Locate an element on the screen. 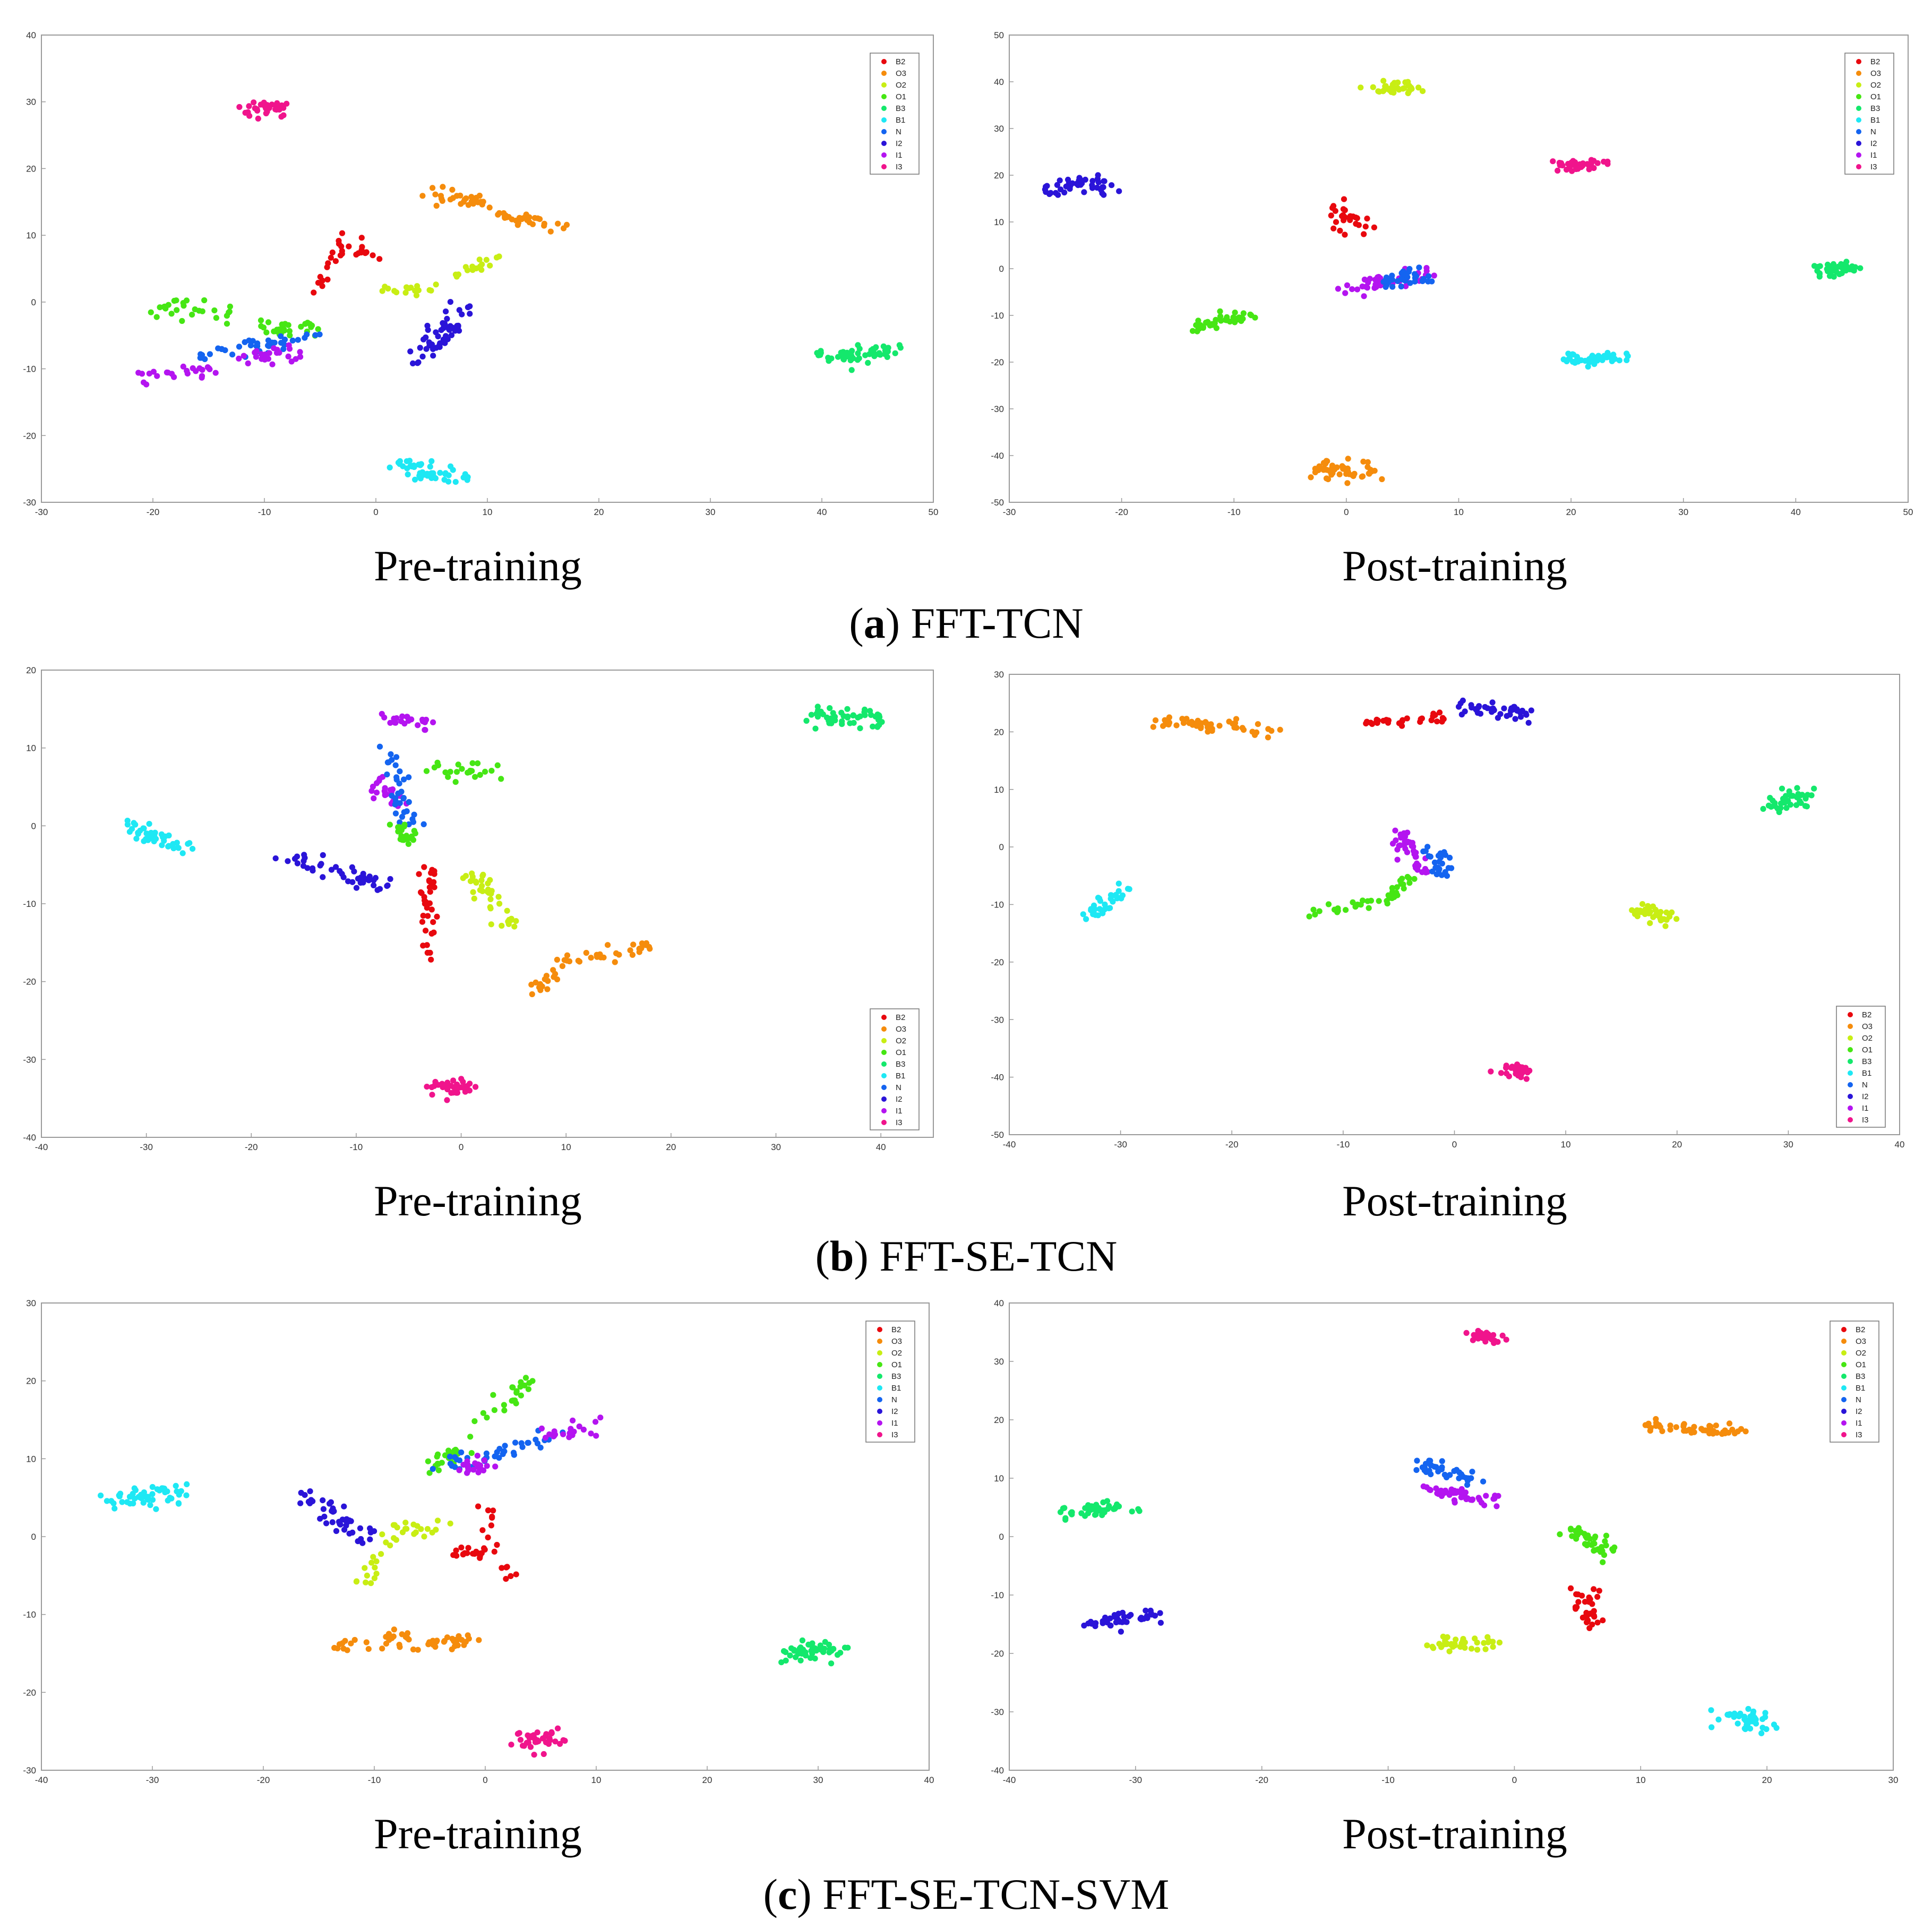 The image size is (1932, 1929). y-tick-label: -20 is located at coordinates (30, 982).